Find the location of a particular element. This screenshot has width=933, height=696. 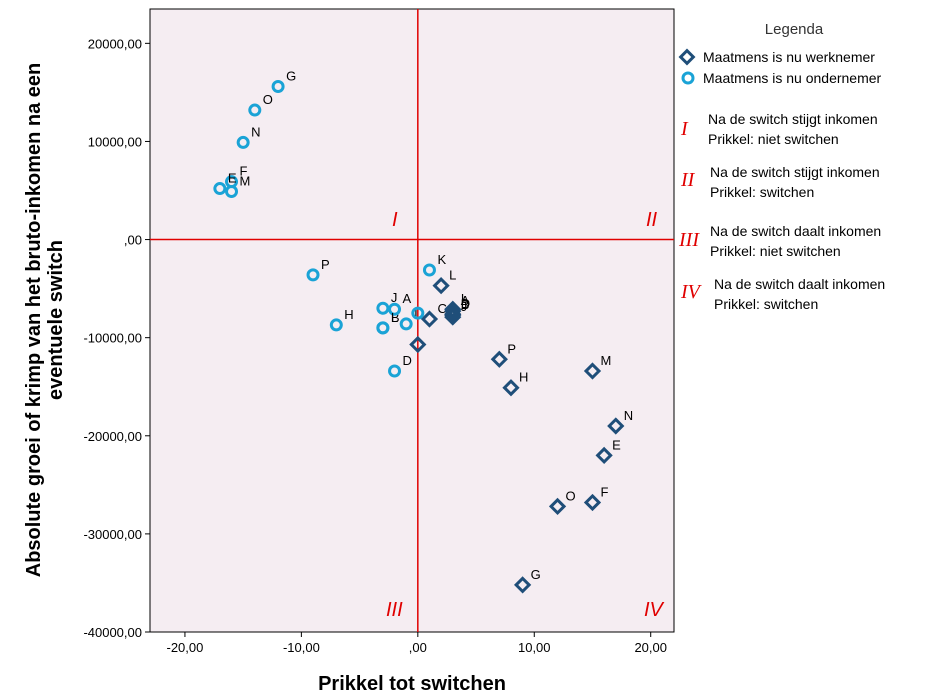

legend-diamond-marker is located at coordinates (687, 57).